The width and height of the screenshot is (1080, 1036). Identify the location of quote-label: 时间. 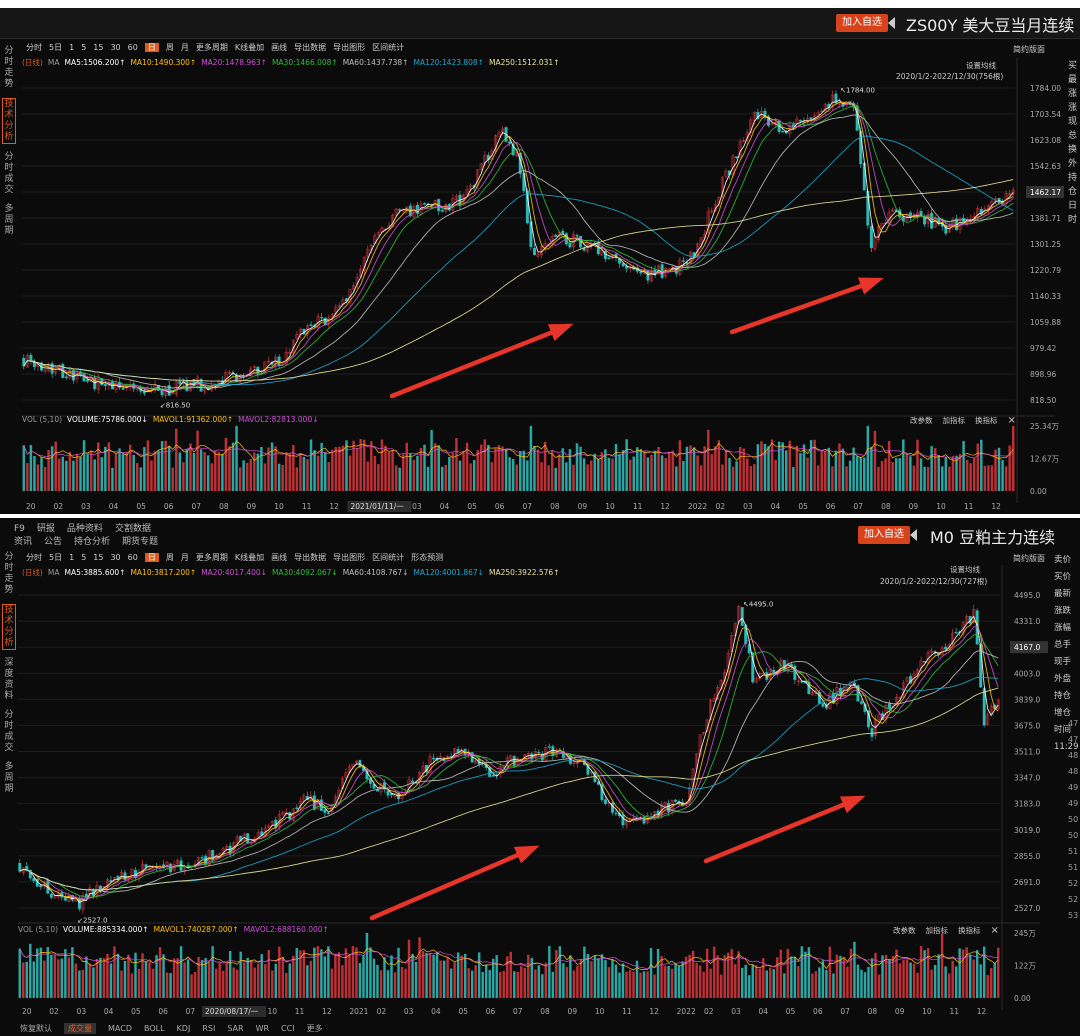
(1063, 730).